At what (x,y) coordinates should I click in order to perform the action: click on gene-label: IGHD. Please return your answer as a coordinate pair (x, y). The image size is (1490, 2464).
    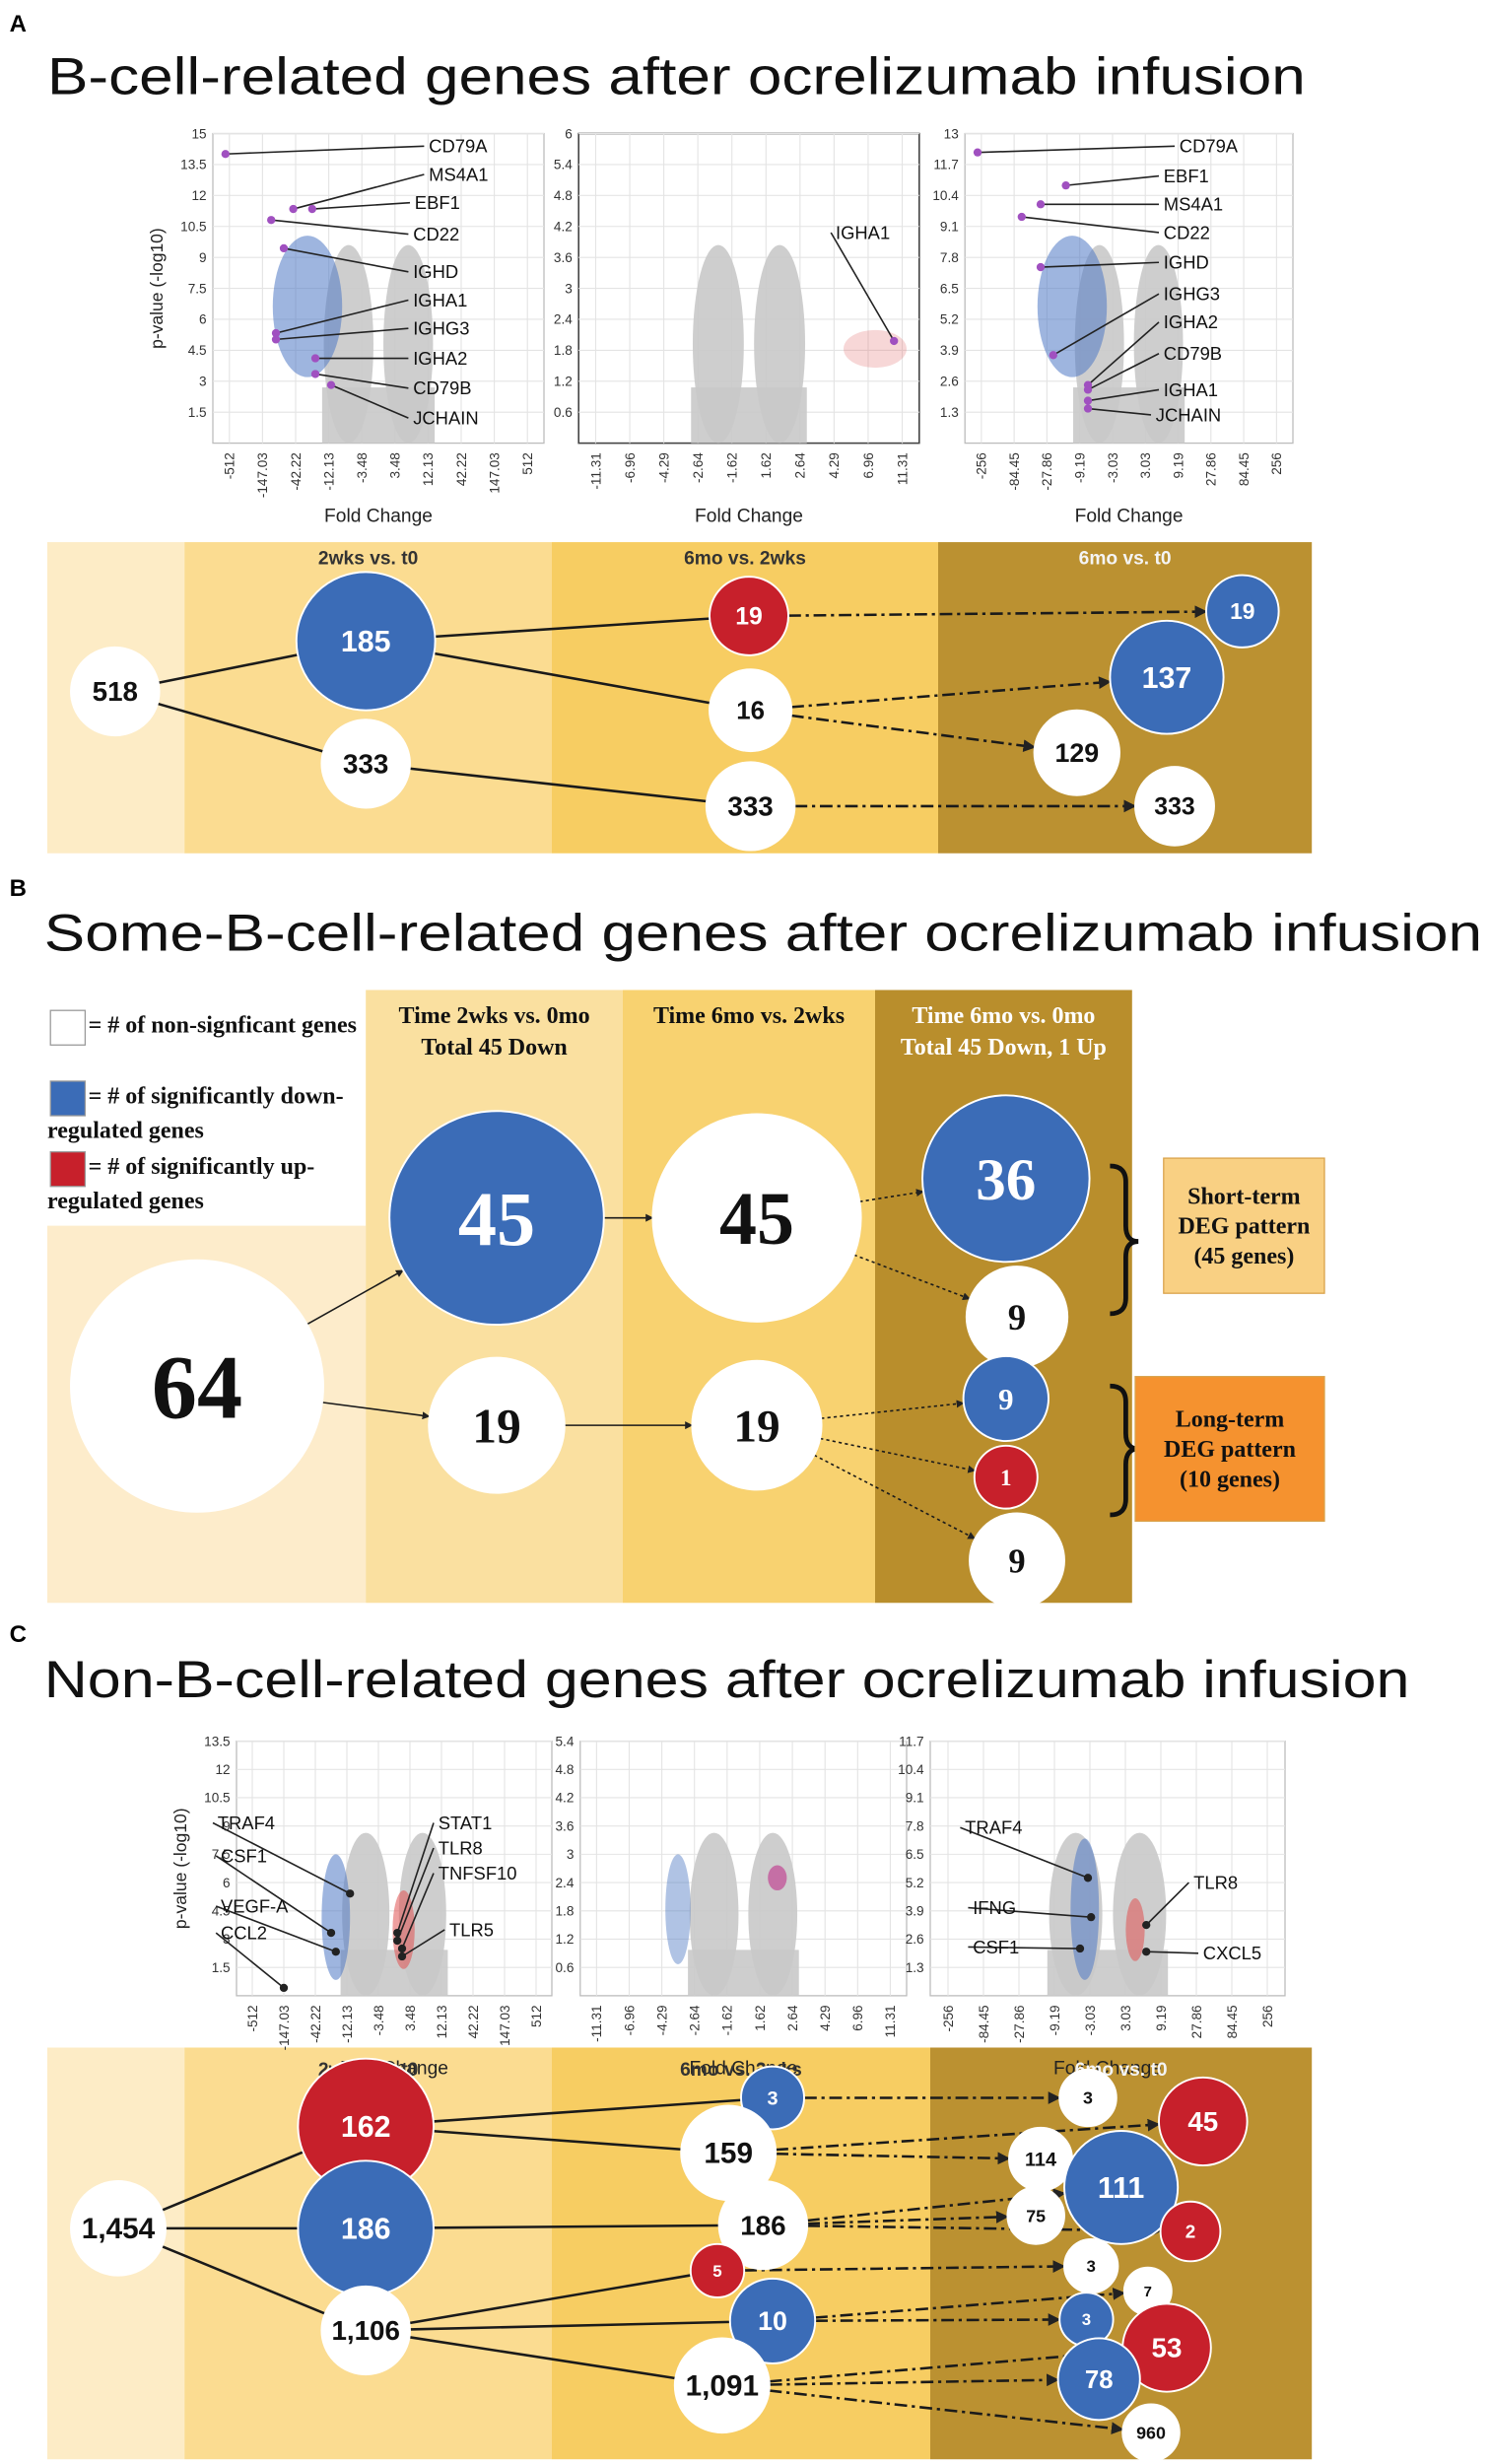
    Looking at the image, I should click on (435, 271).